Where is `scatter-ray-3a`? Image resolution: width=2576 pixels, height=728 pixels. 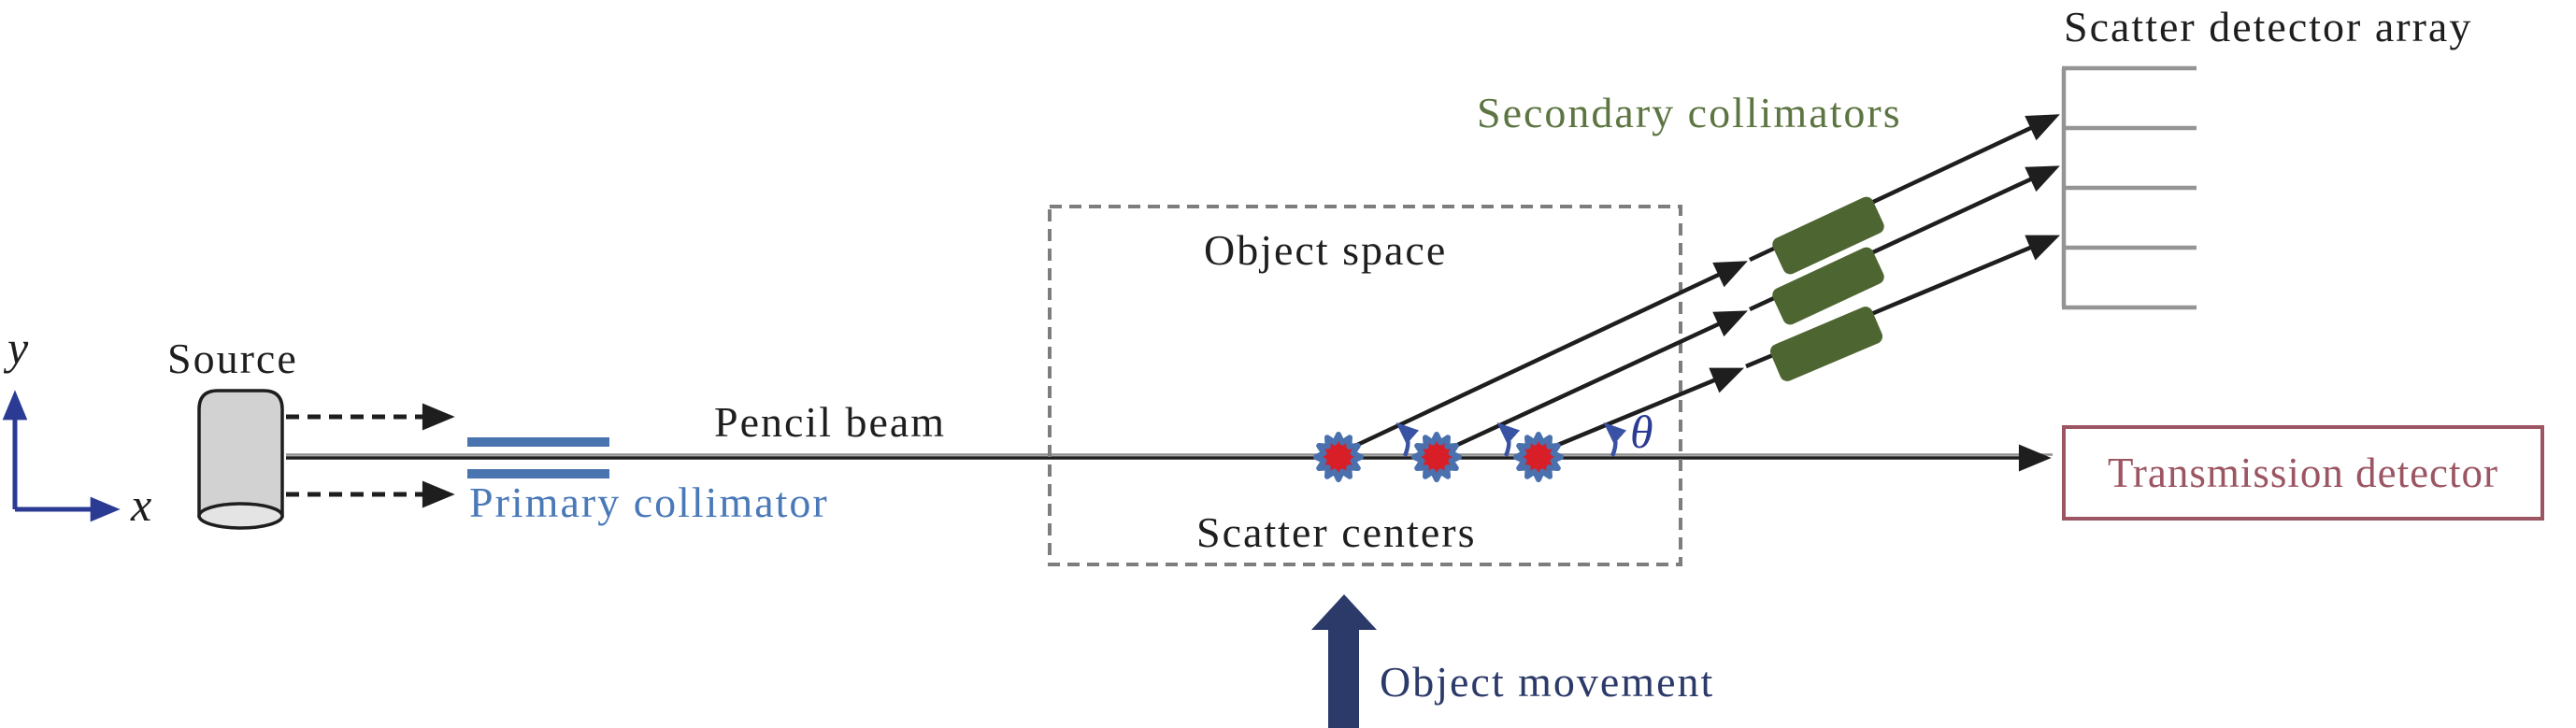
scatter-ray-3a is located at coordinates (1649, 408).